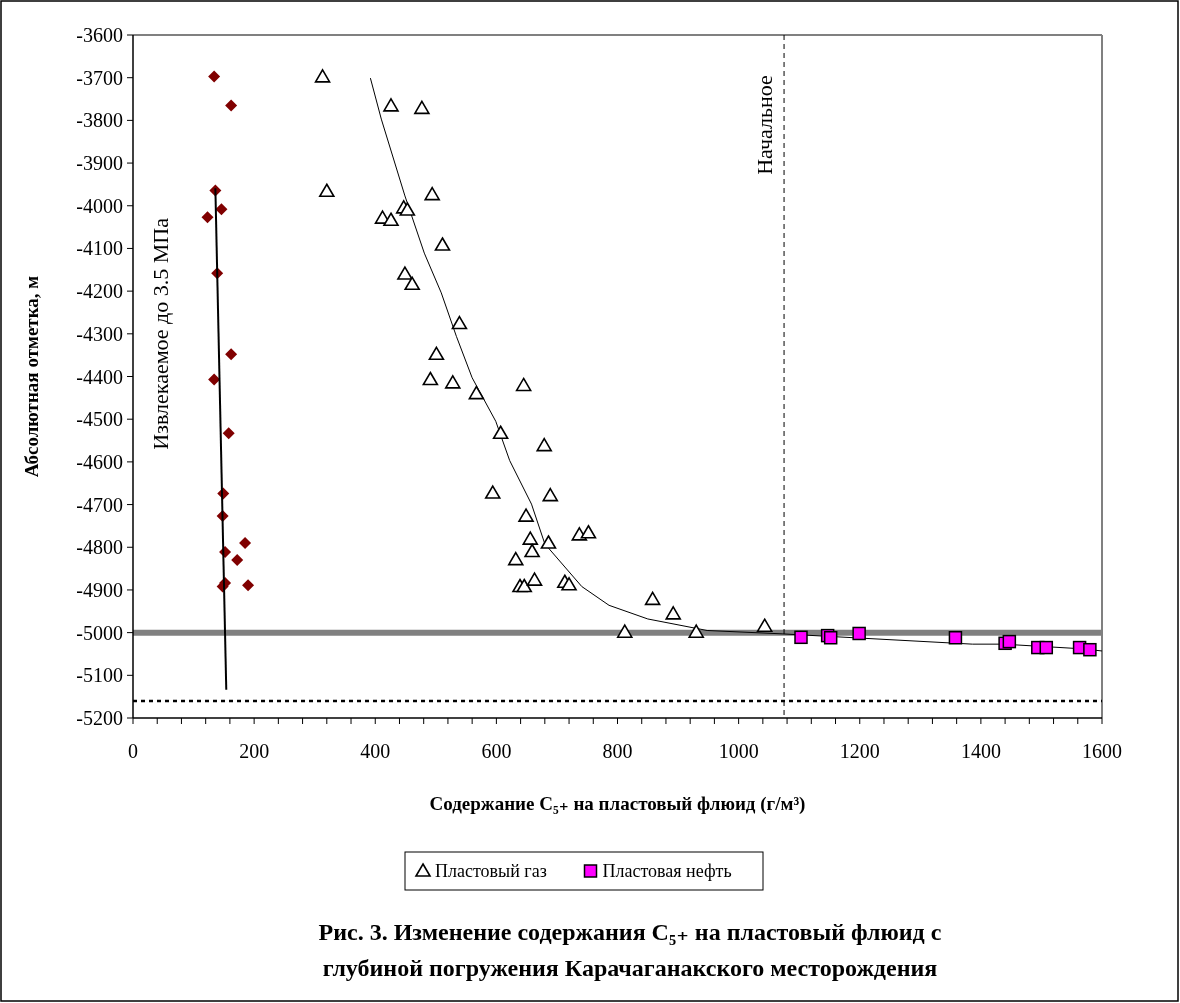  What do you see at coordinates (99, 589) in the screenshot?
I see `y-tick-label: -4900` at bounding box center [99, 589].